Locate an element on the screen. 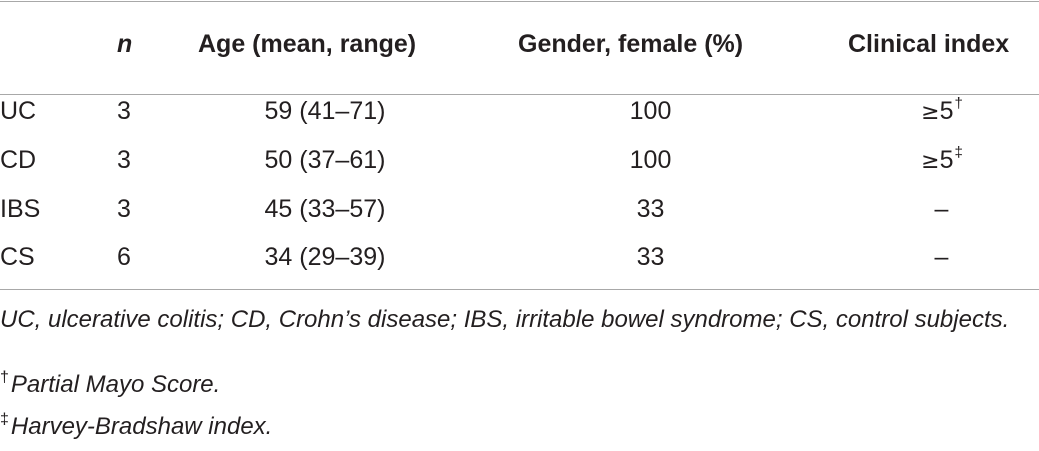  footnote-text: Partial Mayo Score. is located at coordinates (115, 384).